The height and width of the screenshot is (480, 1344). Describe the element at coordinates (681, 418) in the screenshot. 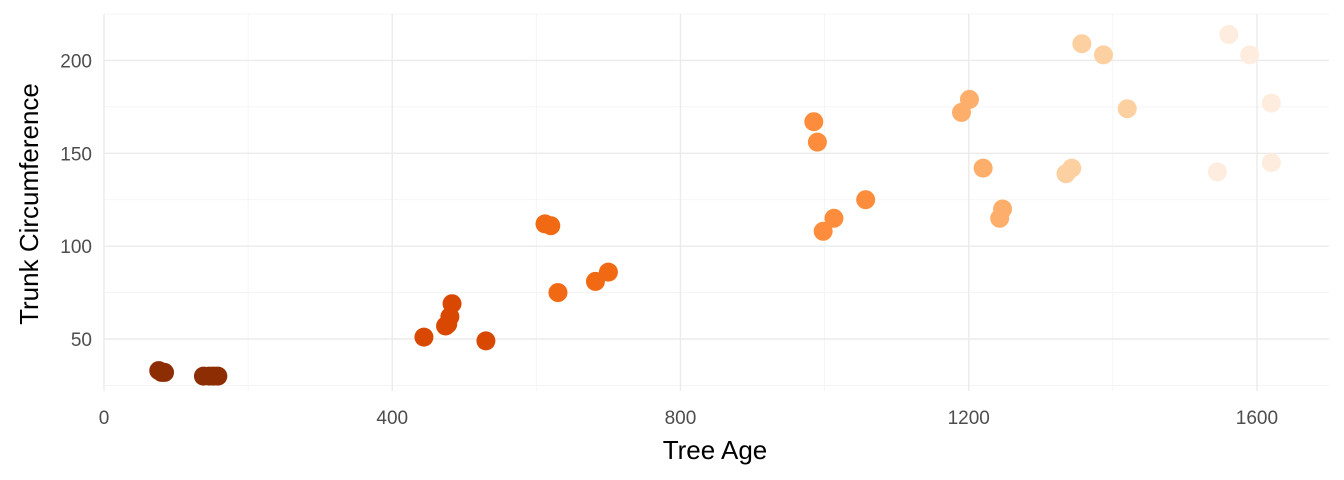

I see `x-tick-label: 800` at that location.